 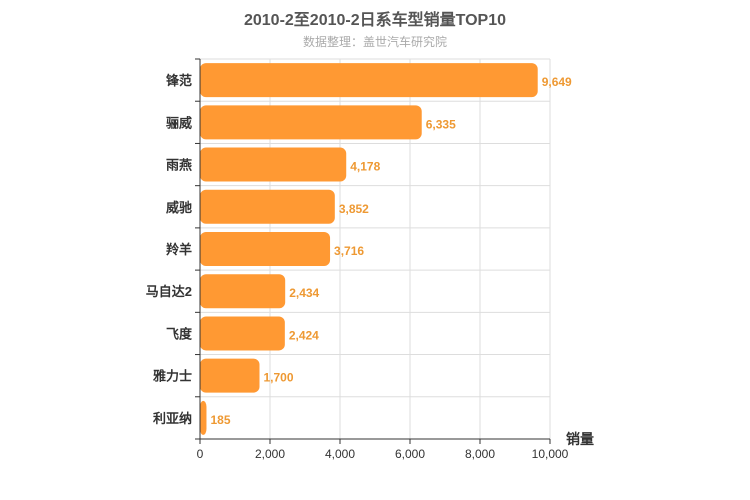 I want to click on x-tick-label: 4,000, so click(x=340, y=454).